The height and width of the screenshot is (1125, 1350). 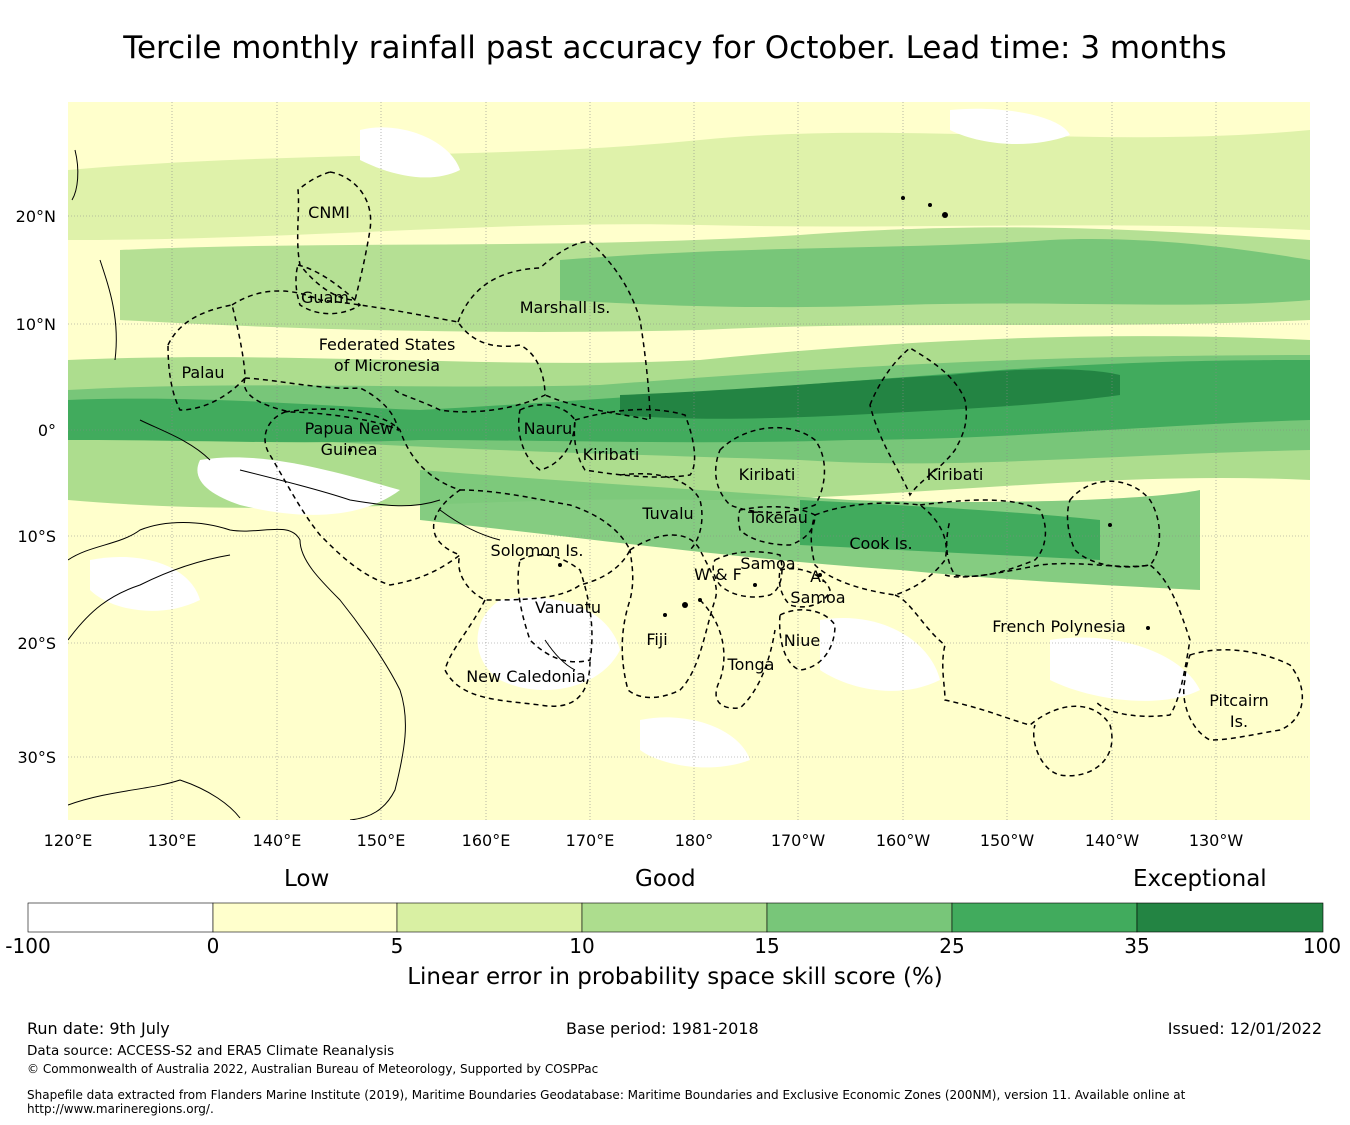 I want to click on region-label-am-samoa-2: Samoa, so click(x=817, y=597).